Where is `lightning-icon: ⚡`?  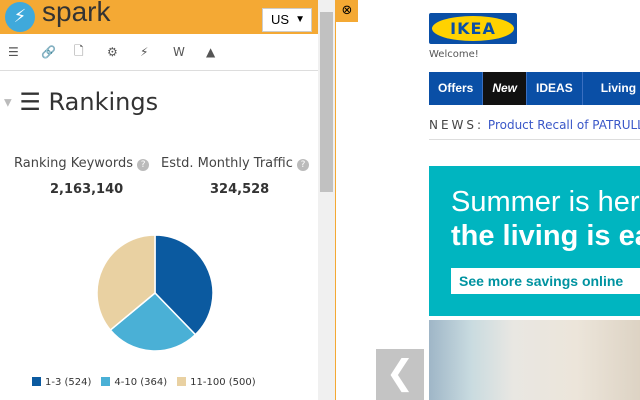 lightning-icon: ⚡ is located at coordinates (144, 52).